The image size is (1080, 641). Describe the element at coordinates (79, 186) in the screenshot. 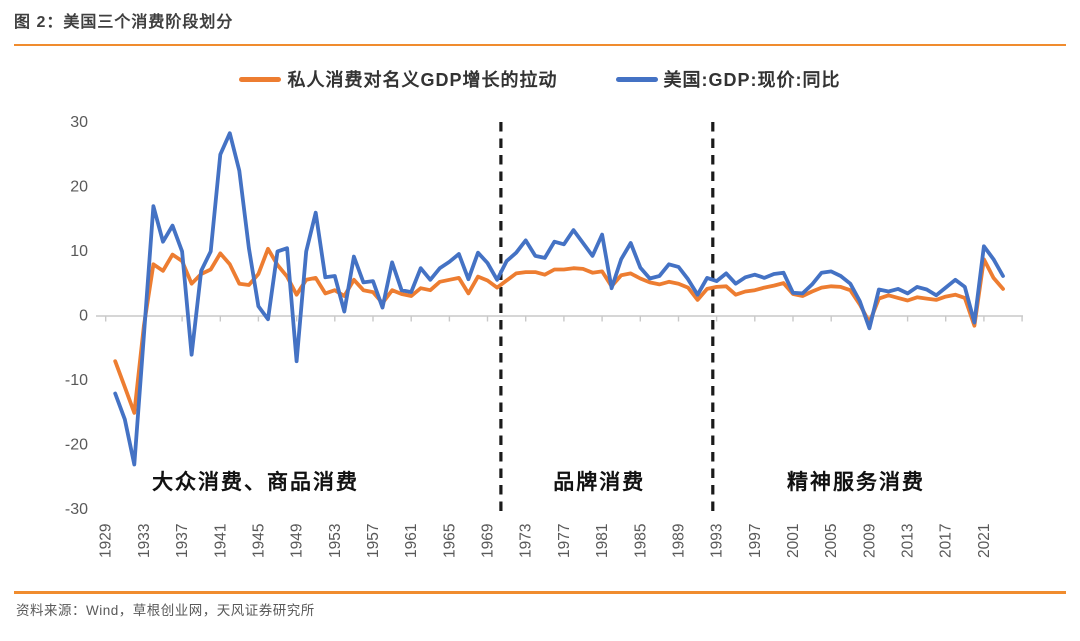

I see `svg-text: 20` at that location.